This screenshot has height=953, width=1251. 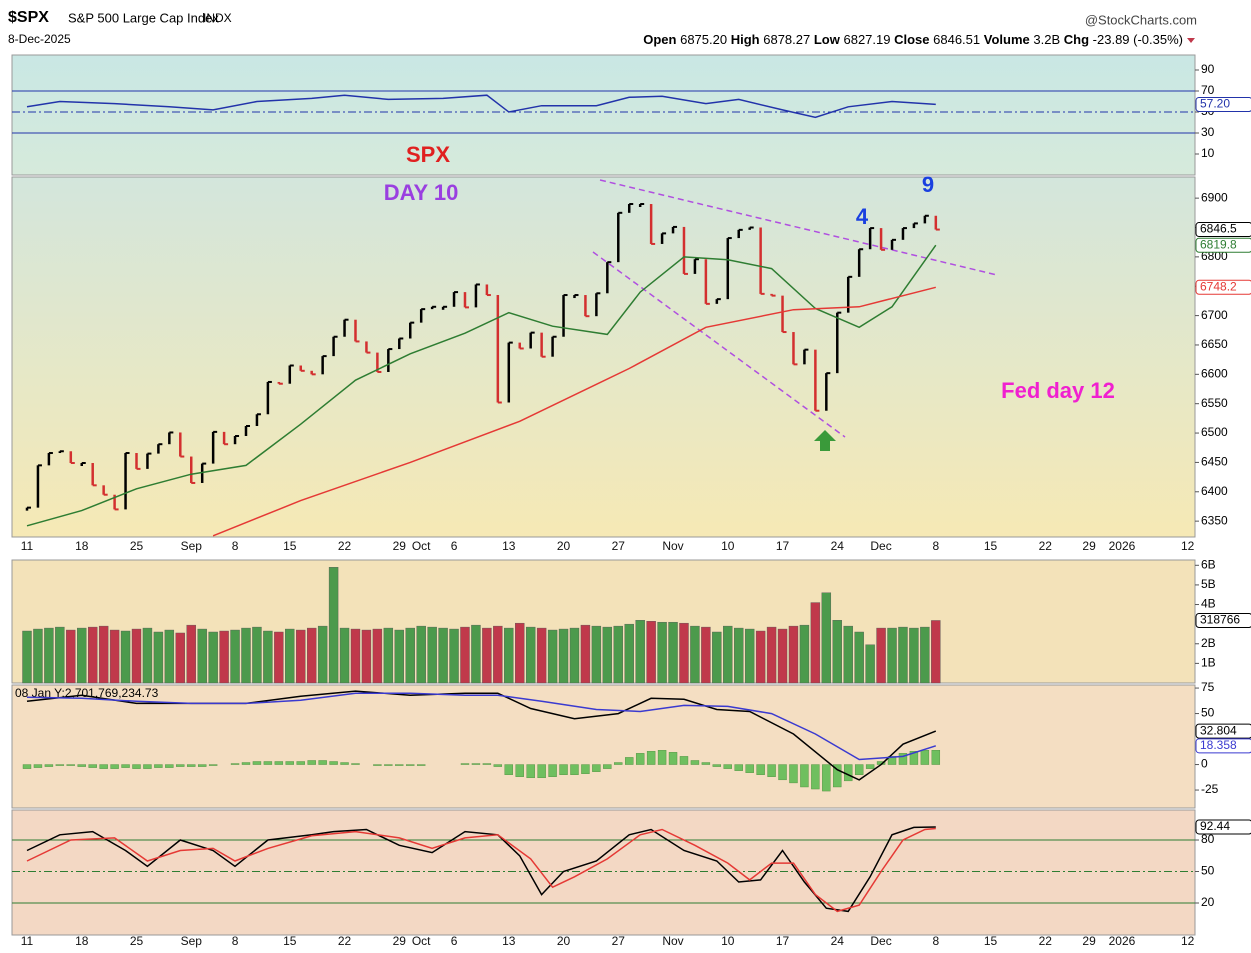 I want to click on annotation: 4, so click(x=862, y=216).